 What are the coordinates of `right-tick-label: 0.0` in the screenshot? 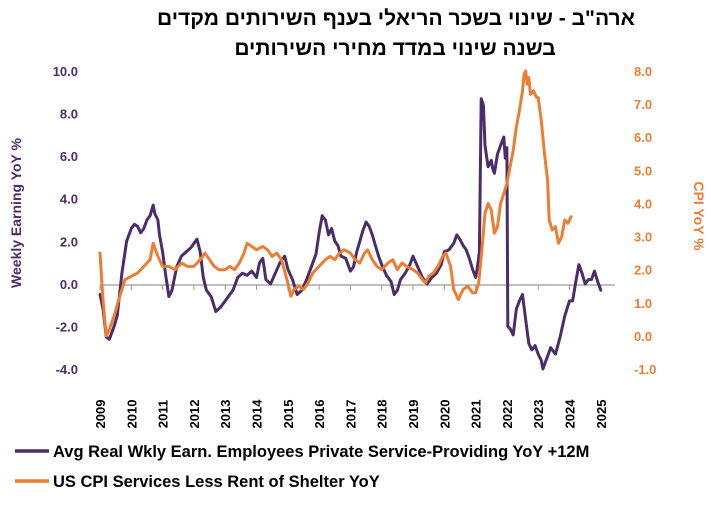 It's located at (643, 336).